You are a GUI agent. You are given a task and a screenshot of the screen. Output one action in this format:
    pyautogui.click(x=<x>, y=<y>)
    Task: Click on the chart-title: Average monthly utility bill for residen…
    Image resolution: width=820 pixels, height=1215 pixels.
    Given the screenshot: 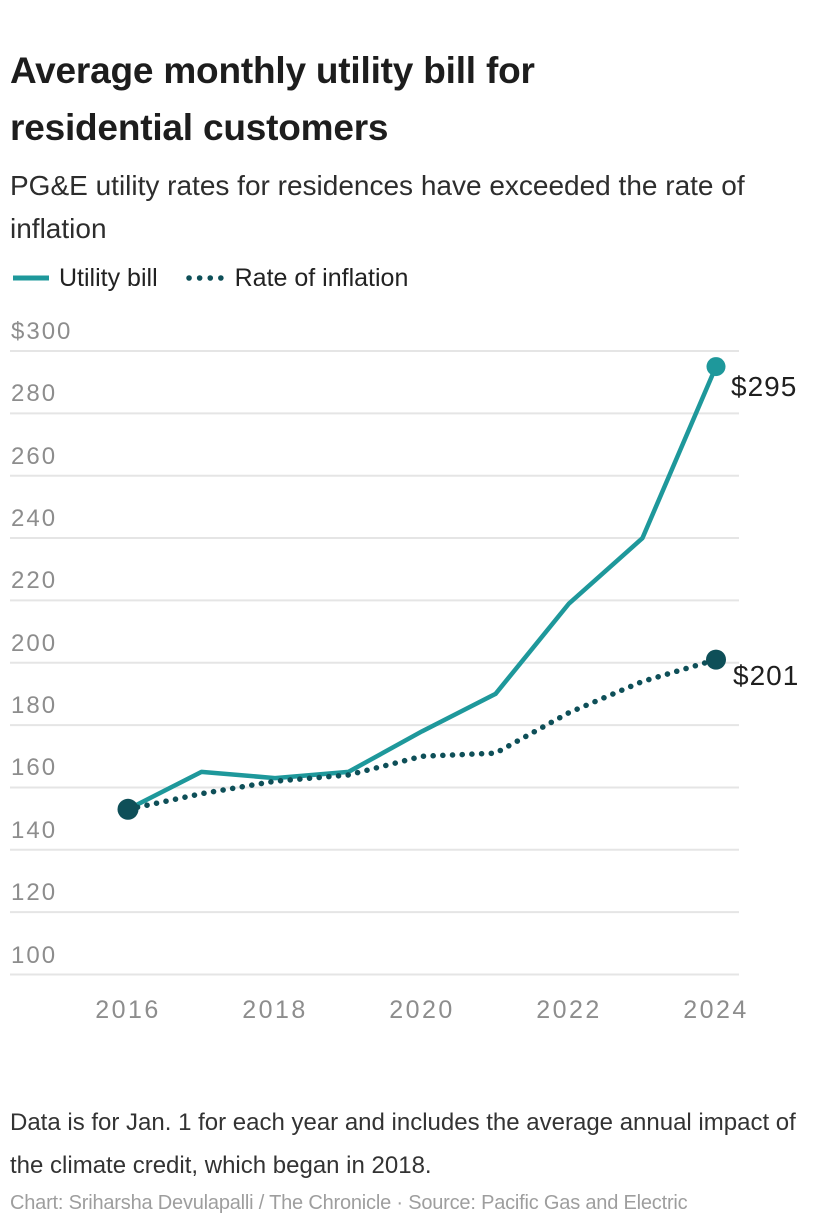 What is the action you would take?
    pyautogui.click(x=272, y=98)
    